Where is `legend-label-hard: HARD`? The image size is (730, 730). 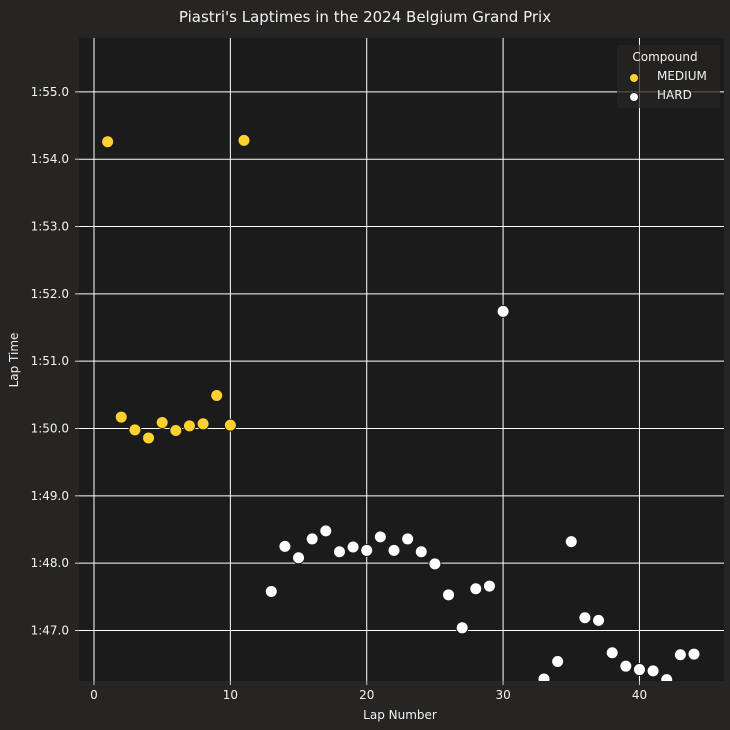
legend-label-hard: HARD is located at coordinates (674, 95).